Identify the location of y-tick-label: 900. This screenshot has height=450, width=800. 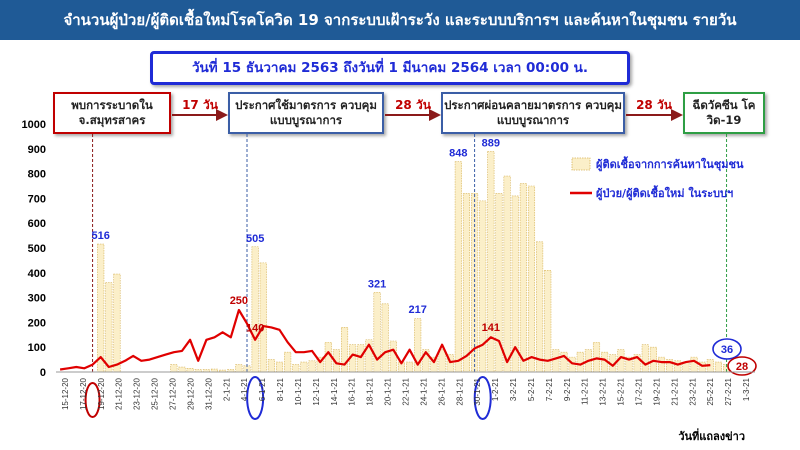
(37, 150).